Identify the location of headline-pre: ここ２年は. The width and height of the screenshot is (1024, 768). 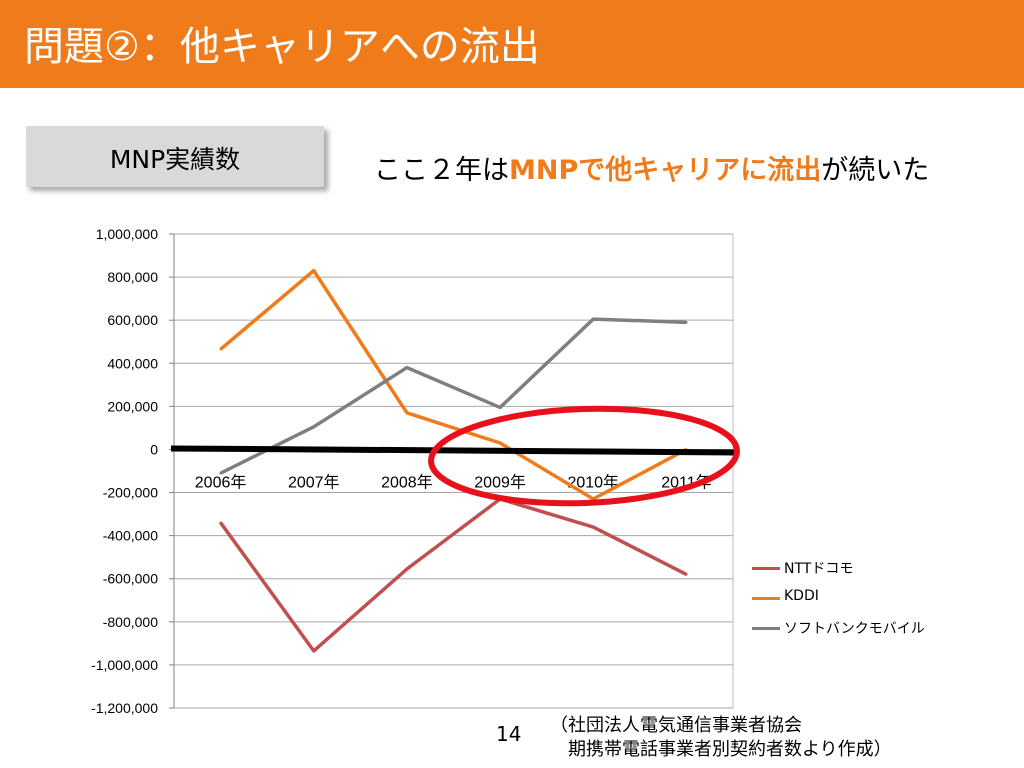
(441, 170).